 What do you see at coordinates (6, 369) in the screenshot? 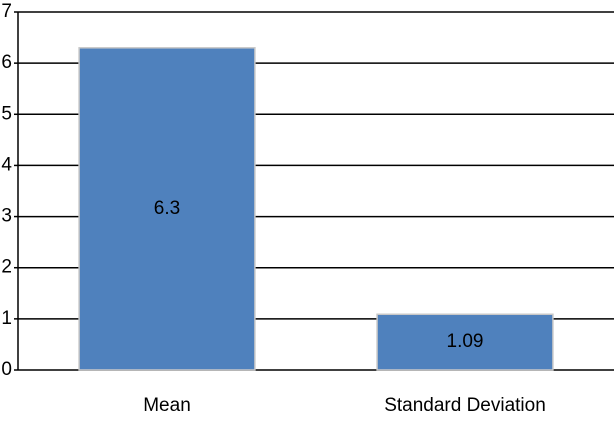
I see `y-tick-label: 0` at bounding box center [6, 369].